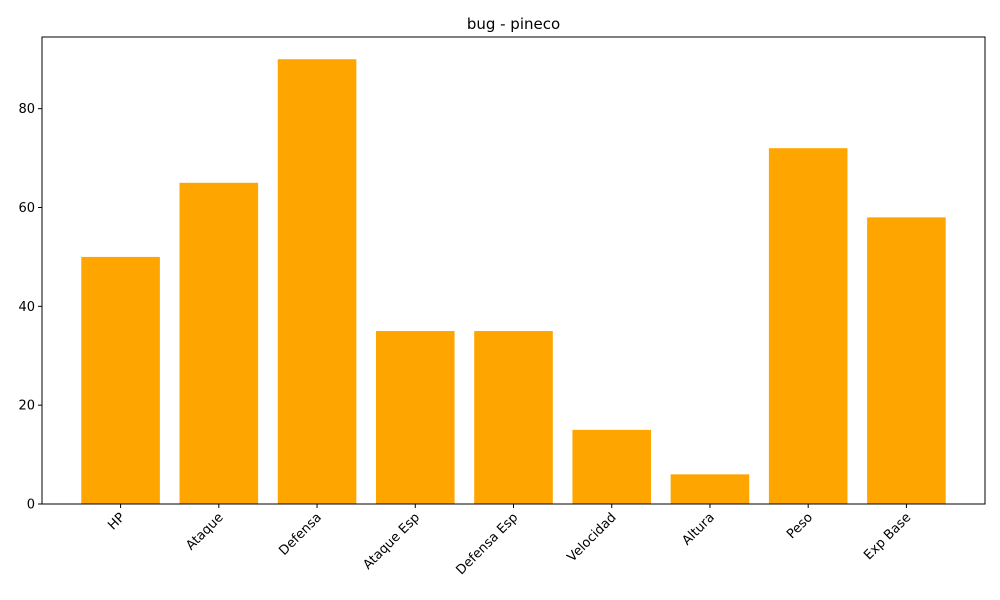 The image size is (1000, 600). I want to click on bar-ataque, so click(219, 343).